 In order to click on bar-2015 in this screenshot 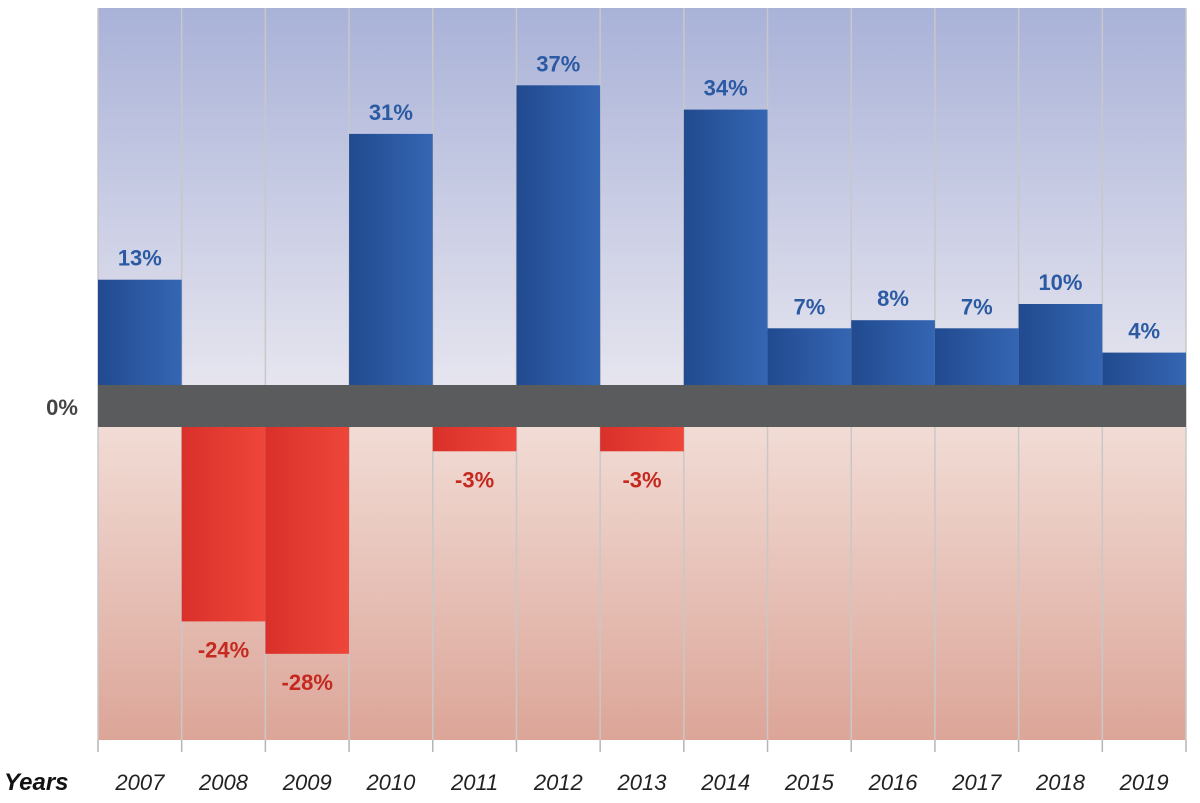, I will do `click(809, 356)`.